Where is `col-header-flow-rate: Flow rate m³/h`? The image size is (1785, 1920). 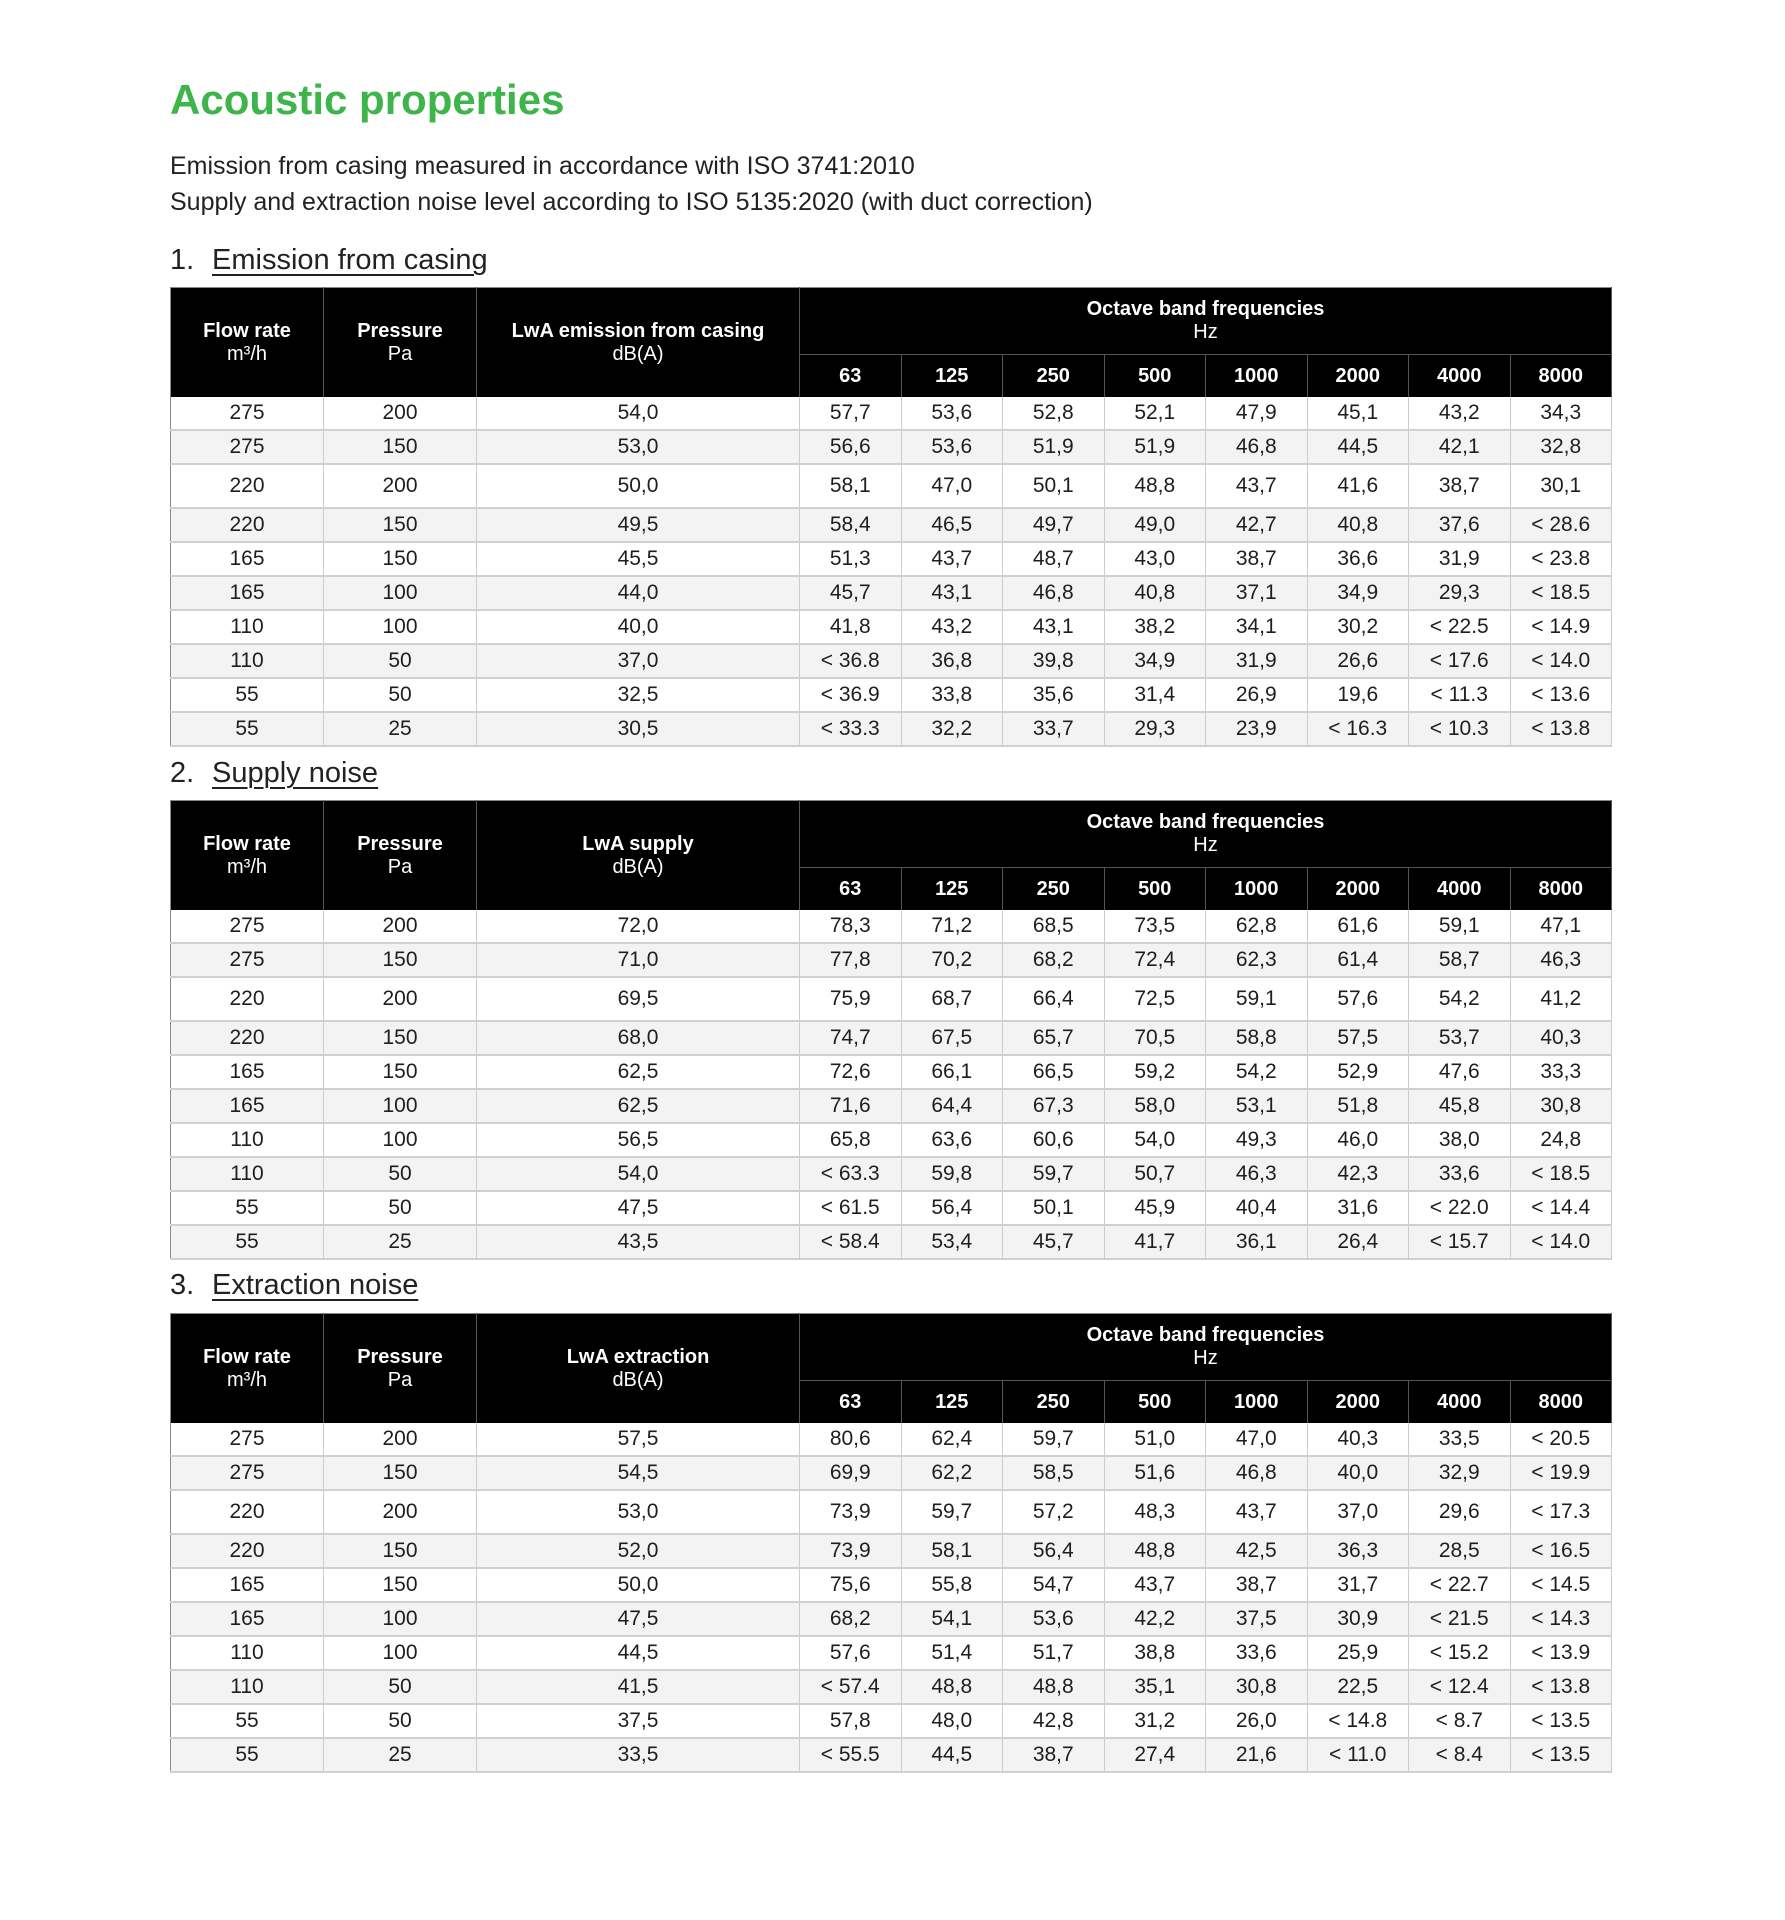
col-header-flow-rate: Flow rate m³/h is located at coordinates (247, 342).